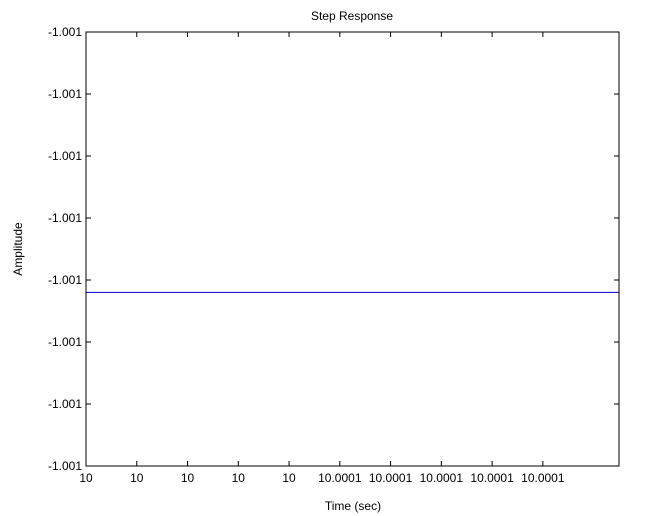 Image resolution: width=647 pixels, height=516 pixels. What do you see at coordinates (353, 506) in the screenshot?
I see `x-axis-title: Time (sec)` at bounding box center [353, 506].